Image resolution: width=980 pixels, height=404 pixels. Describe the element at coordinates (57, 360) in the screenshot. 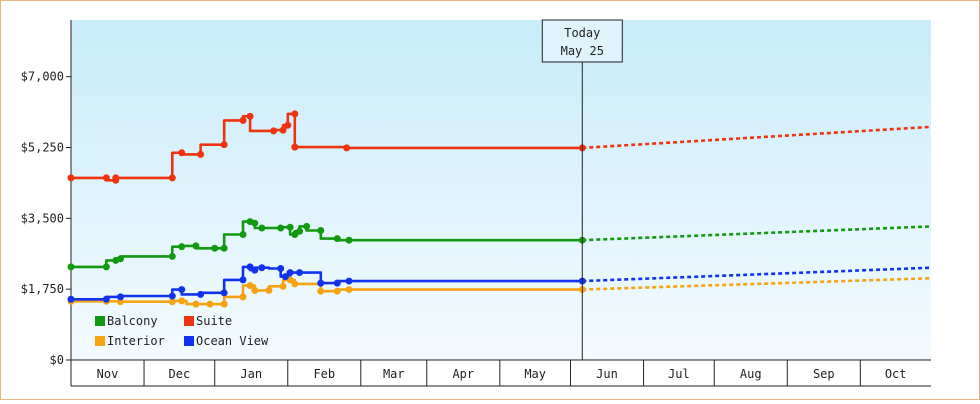

I see `y-tick-label: $0` at that location.